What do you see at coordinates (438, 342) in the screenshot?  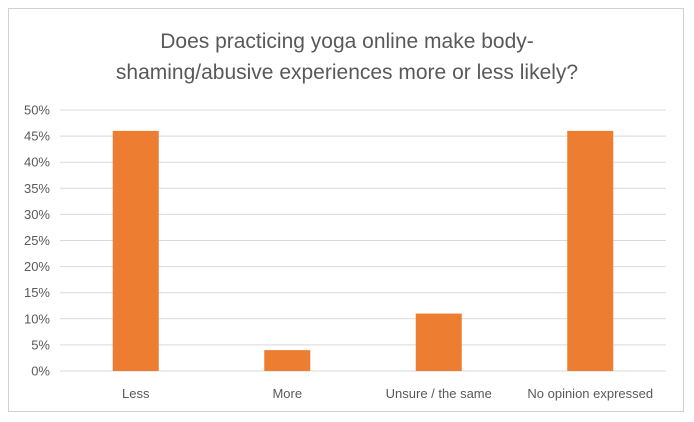 I see `bar-unsure-the-same` at bounding box center [438, 342].